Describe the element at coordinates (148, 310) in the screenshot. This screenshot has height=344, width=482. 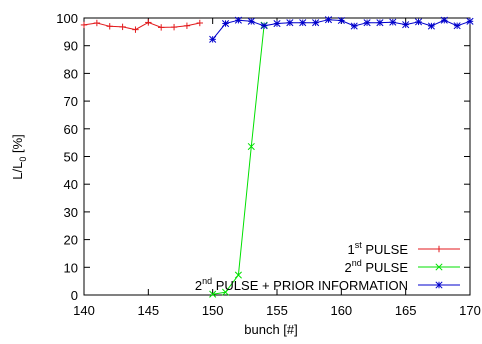
I see `x-tick-label: 145` at that location.